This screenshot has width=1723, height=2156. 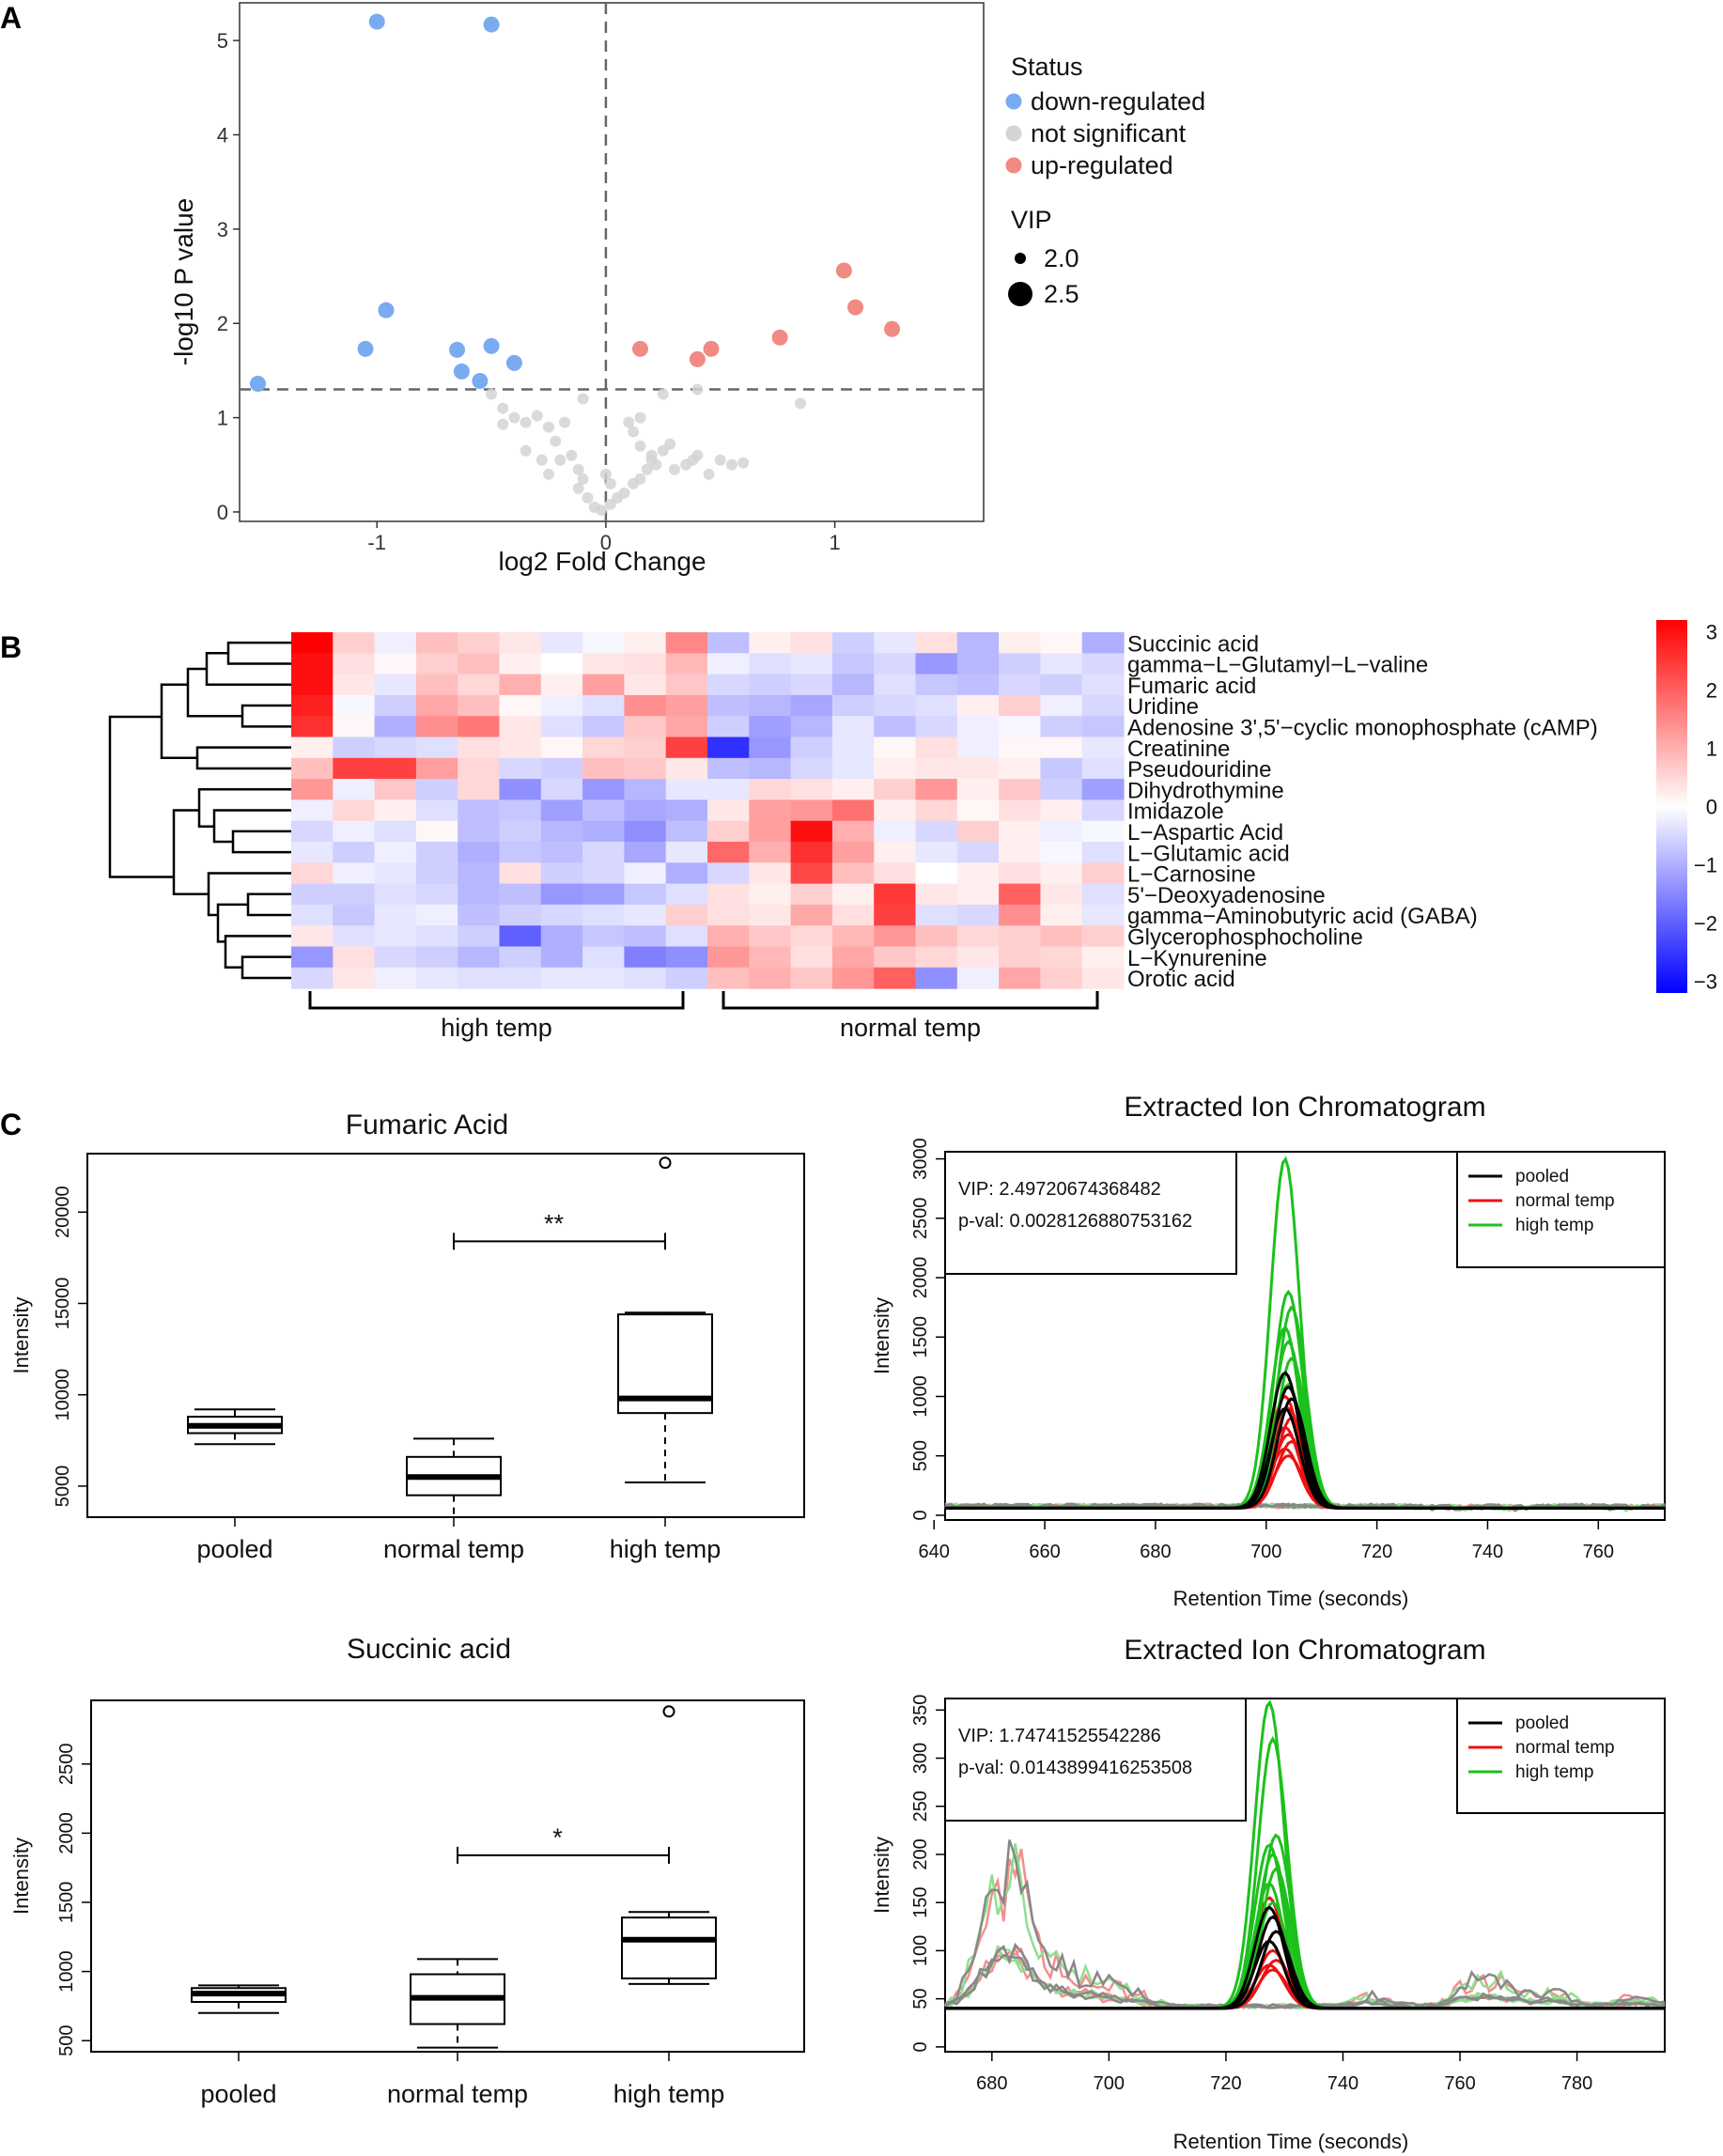 I want to click on y-axis-label: Intensity, so click(x=21, y=1335).